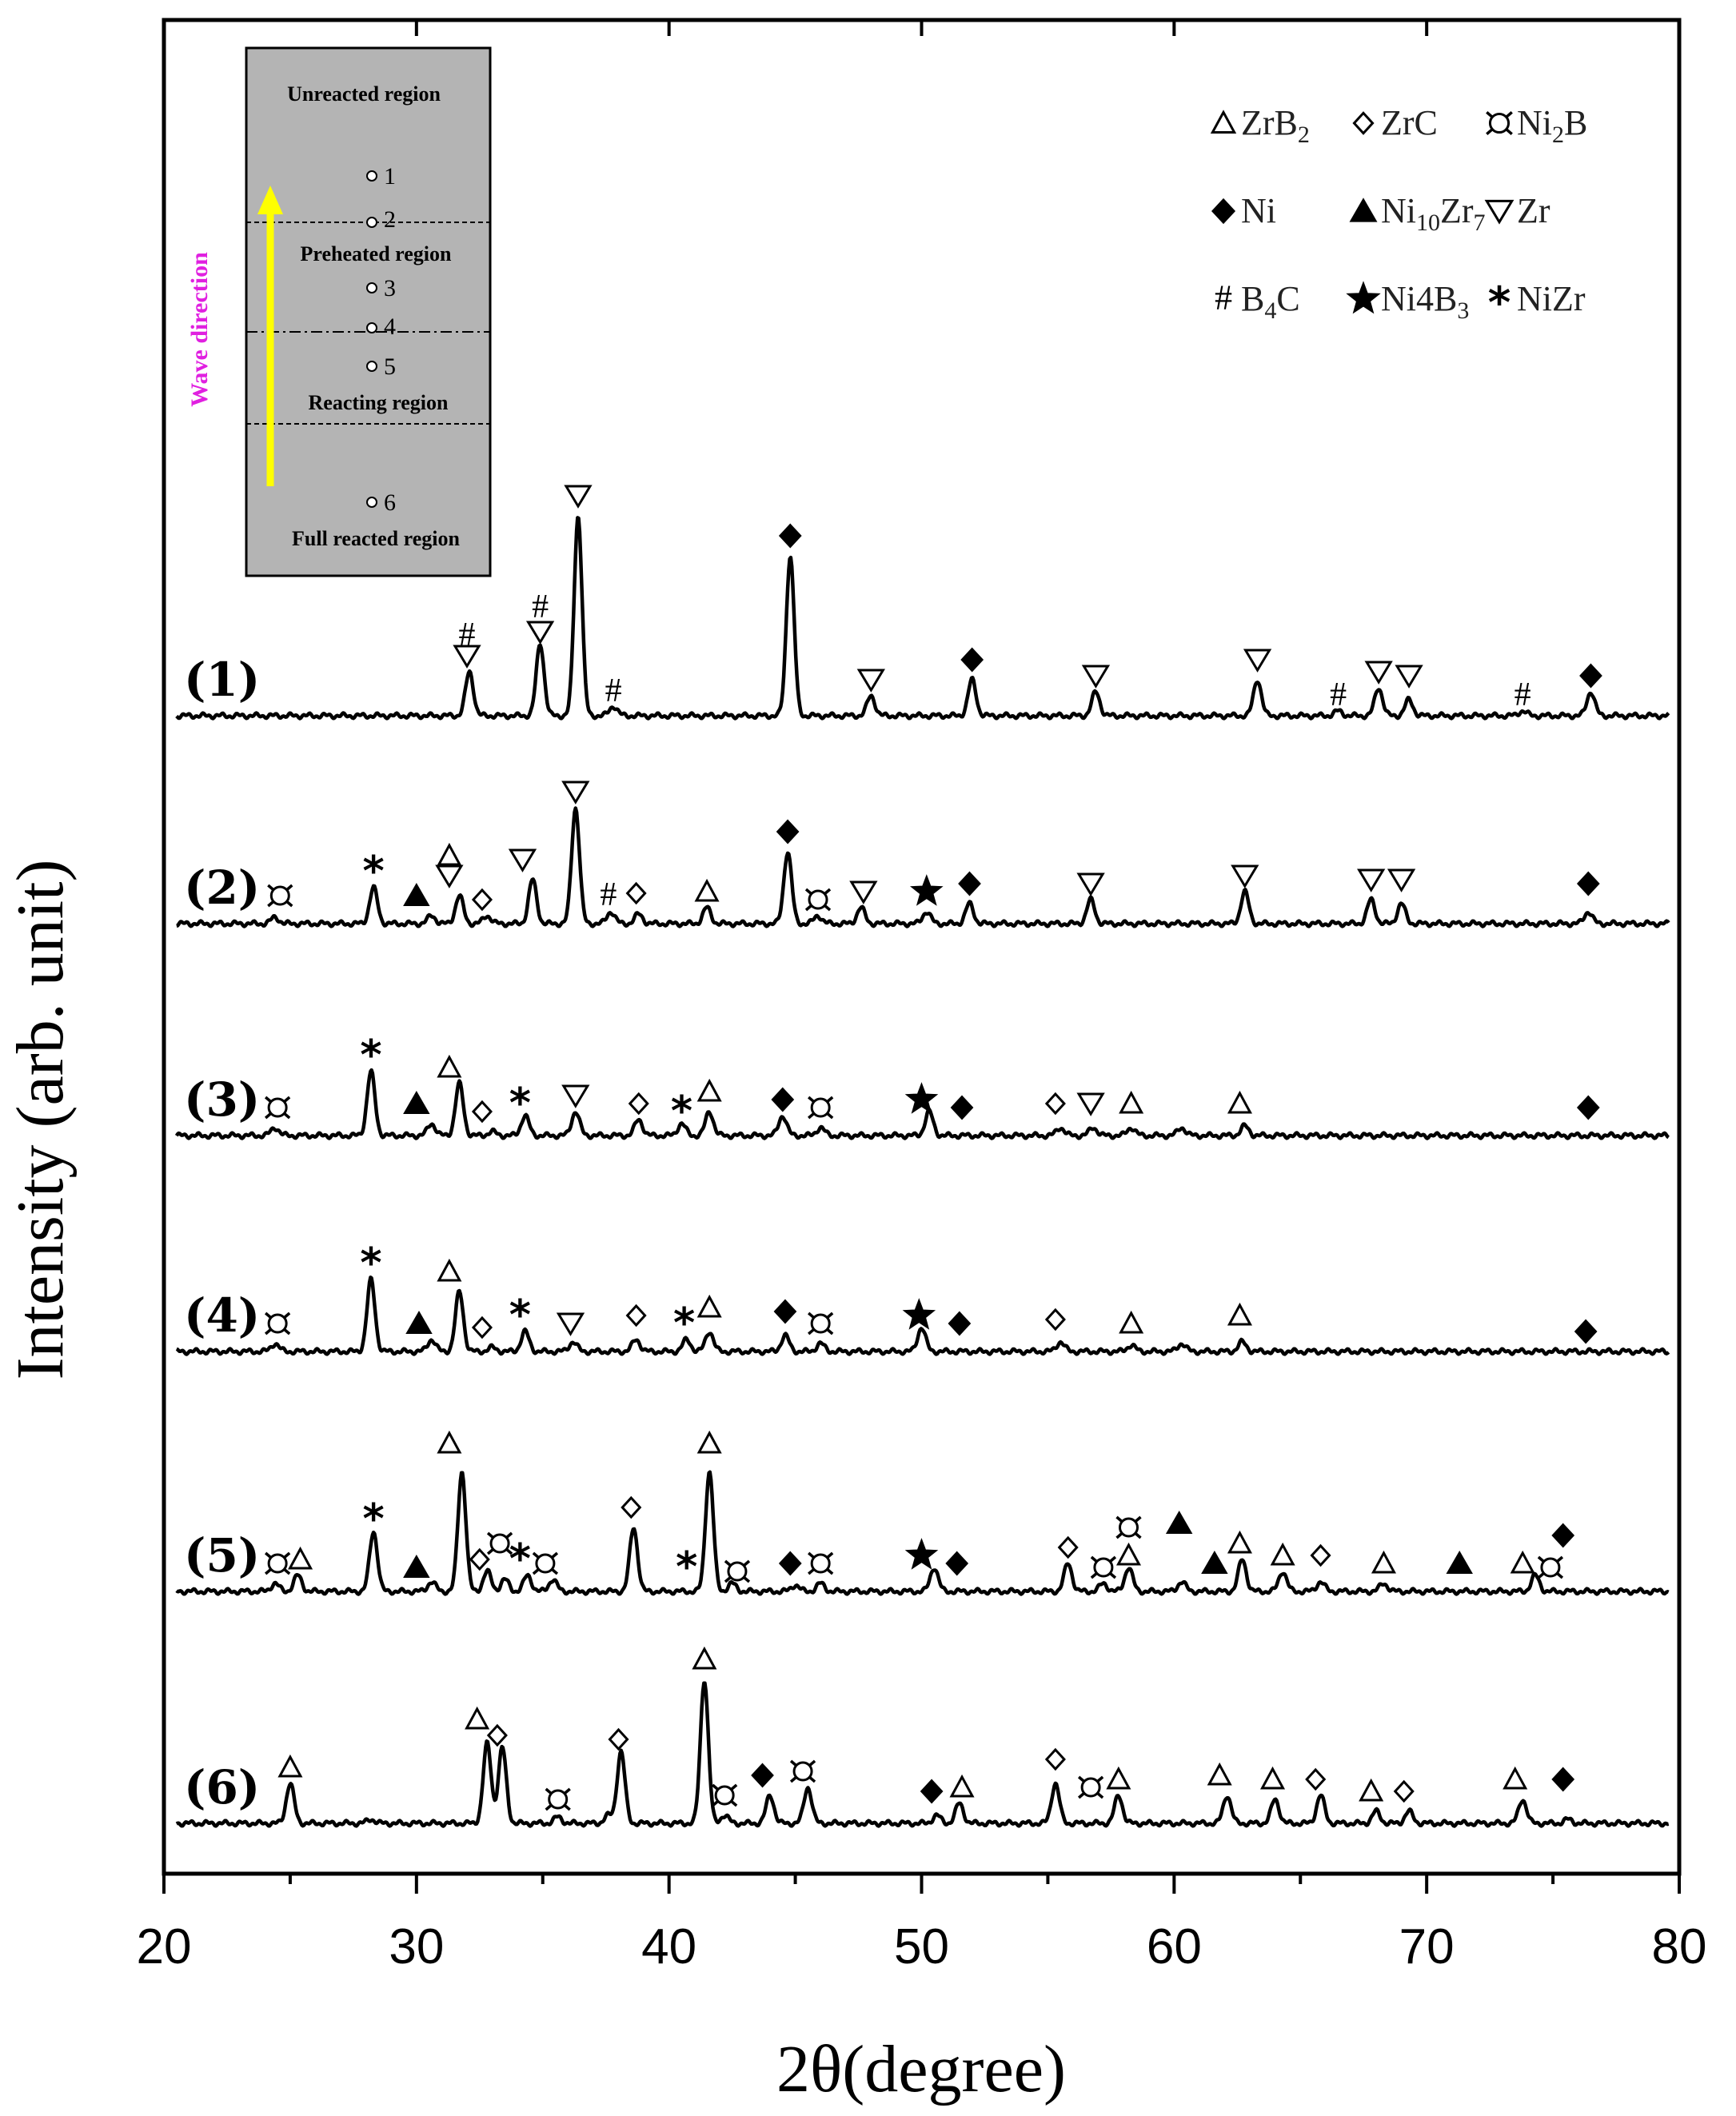 The image size is (1736, 2116). I want to click on sample-label-3: (3), so click(222, 1099).